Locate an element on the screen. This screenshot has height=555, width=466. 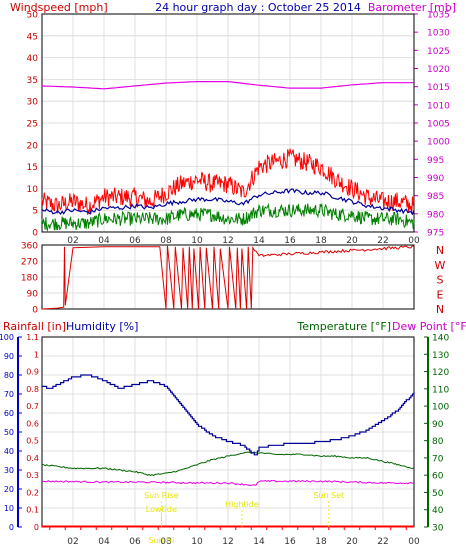
temperature-tick-label: 50 is located at coordinates (438, 494).